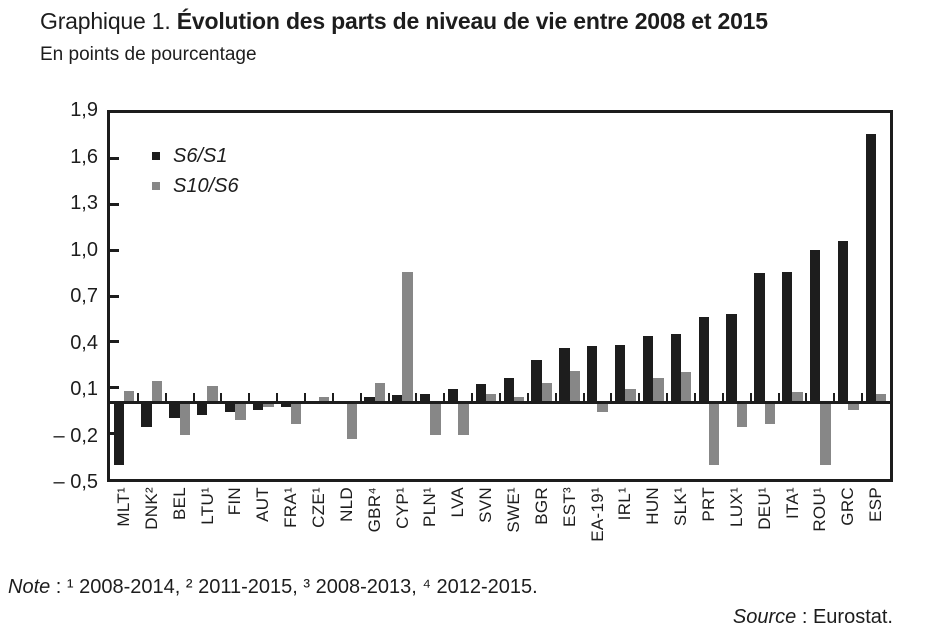 This screenshot has width=927, height=634. I want to click on bar-s6s1-DEU¹, so click(759, 338).